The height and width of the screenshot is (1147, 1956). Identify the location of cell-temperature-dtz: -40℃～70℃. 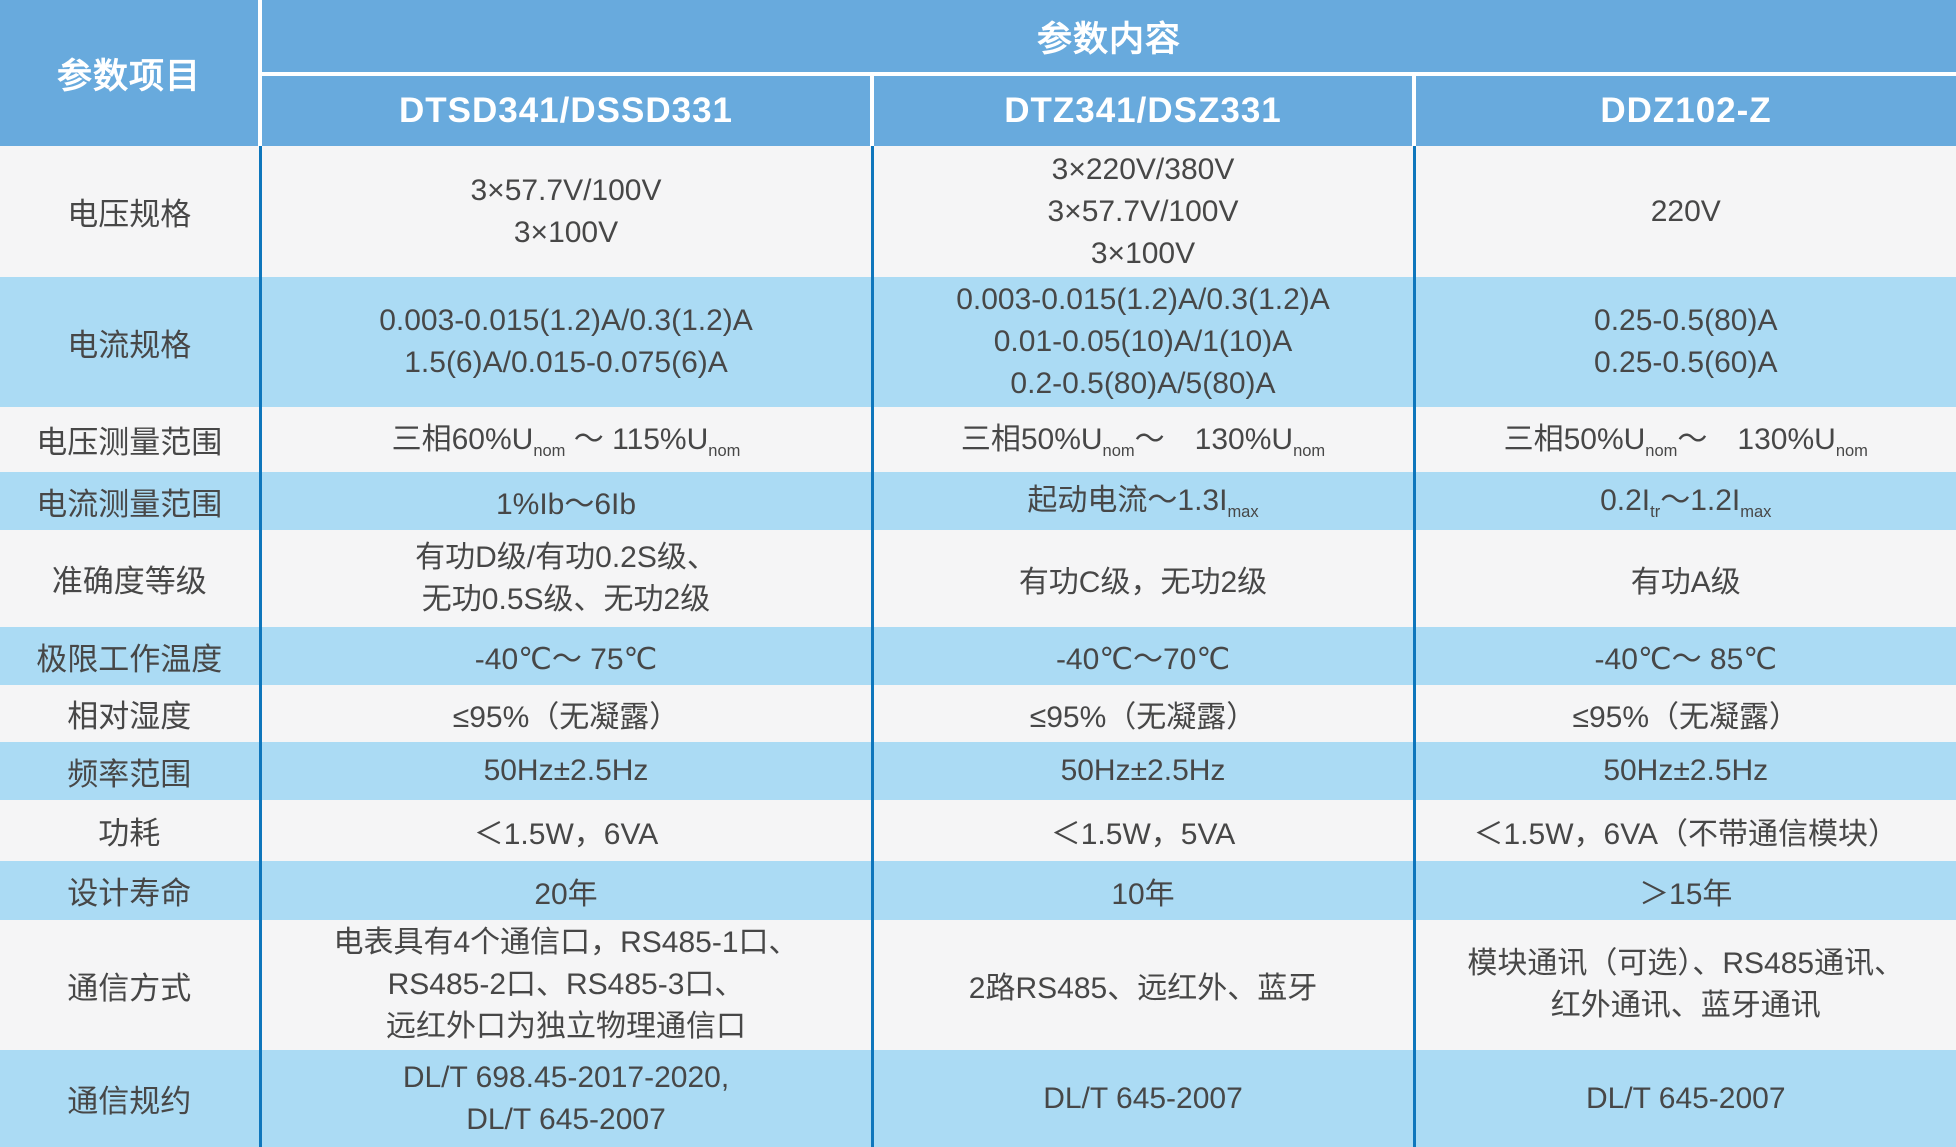
(1142, 656).